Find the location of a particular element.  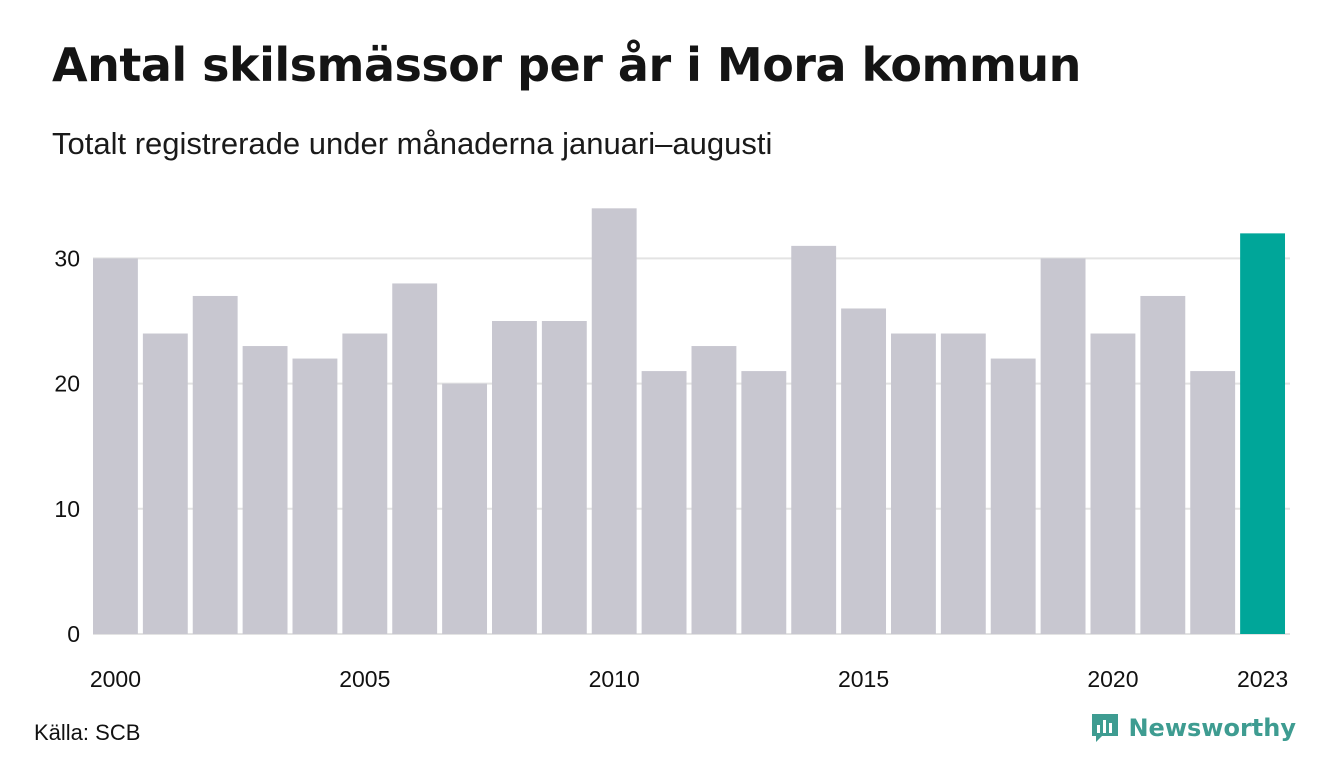

x-tick-label: 2023 is located at coordinates (1262, 679).